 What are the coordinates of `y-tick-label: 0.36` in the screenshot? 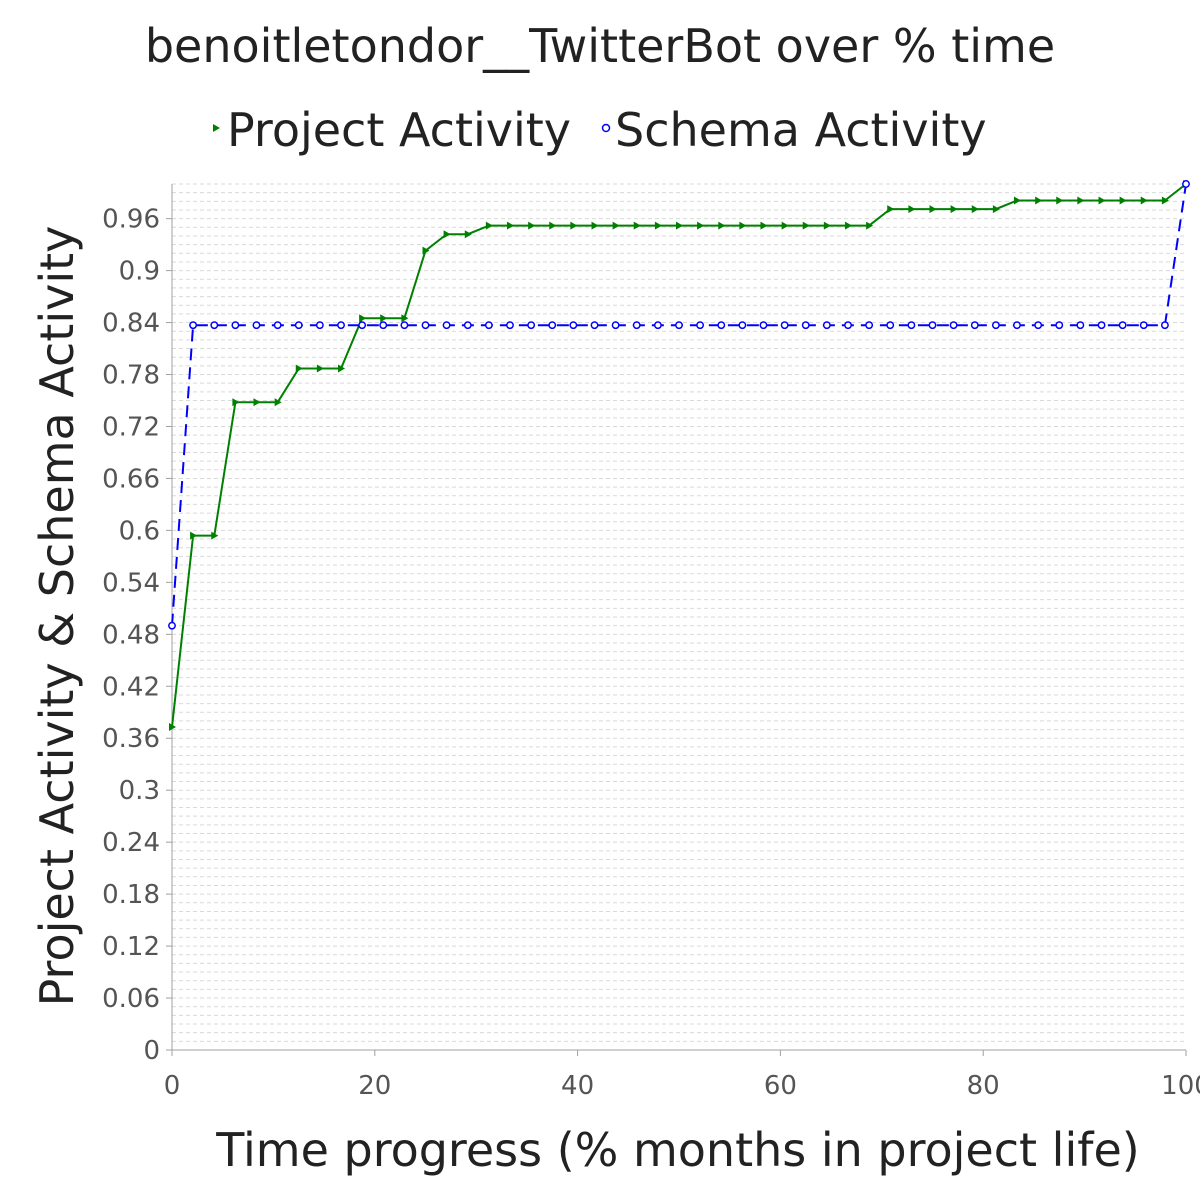 It's located at (131, 739).